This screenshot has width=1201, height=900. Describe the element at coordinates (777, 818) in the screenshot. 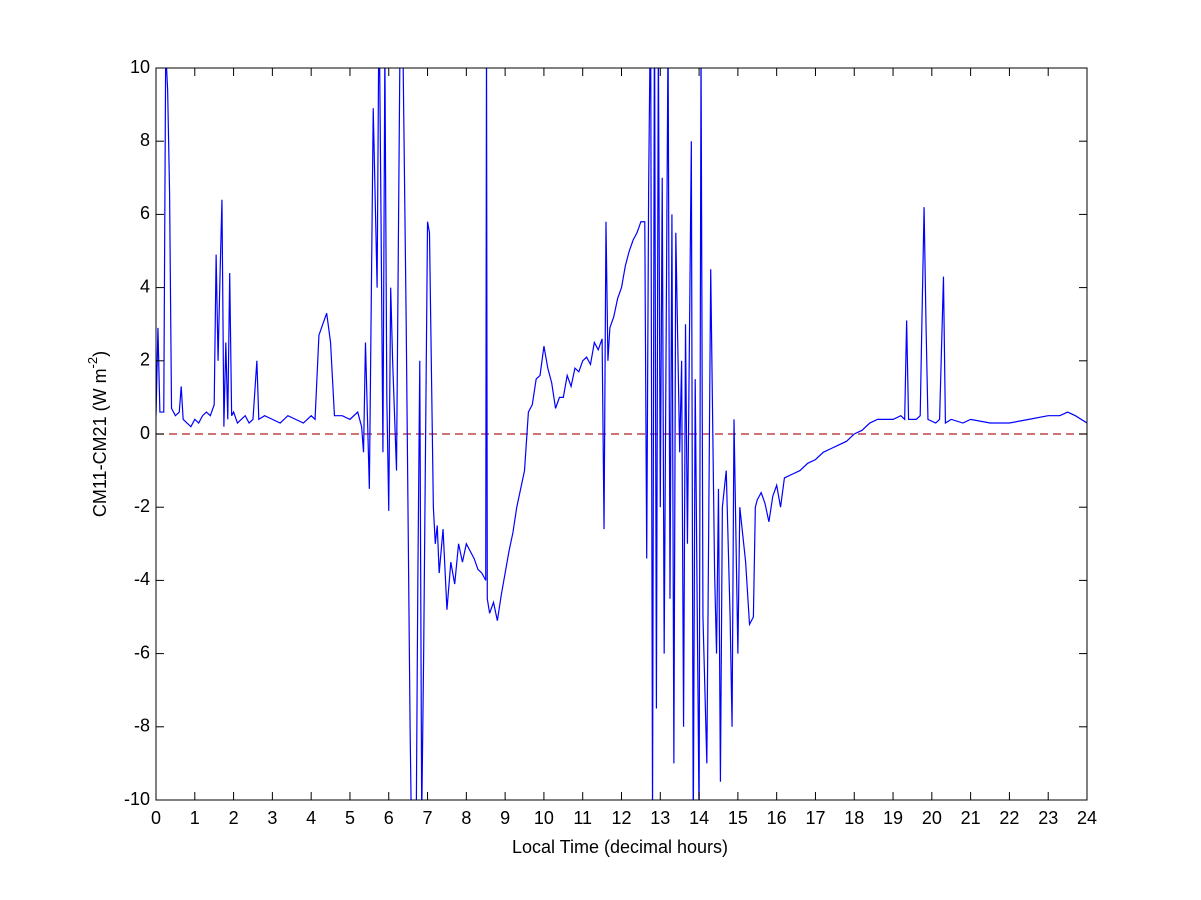

I see `x-tick-label: 16` at that location.